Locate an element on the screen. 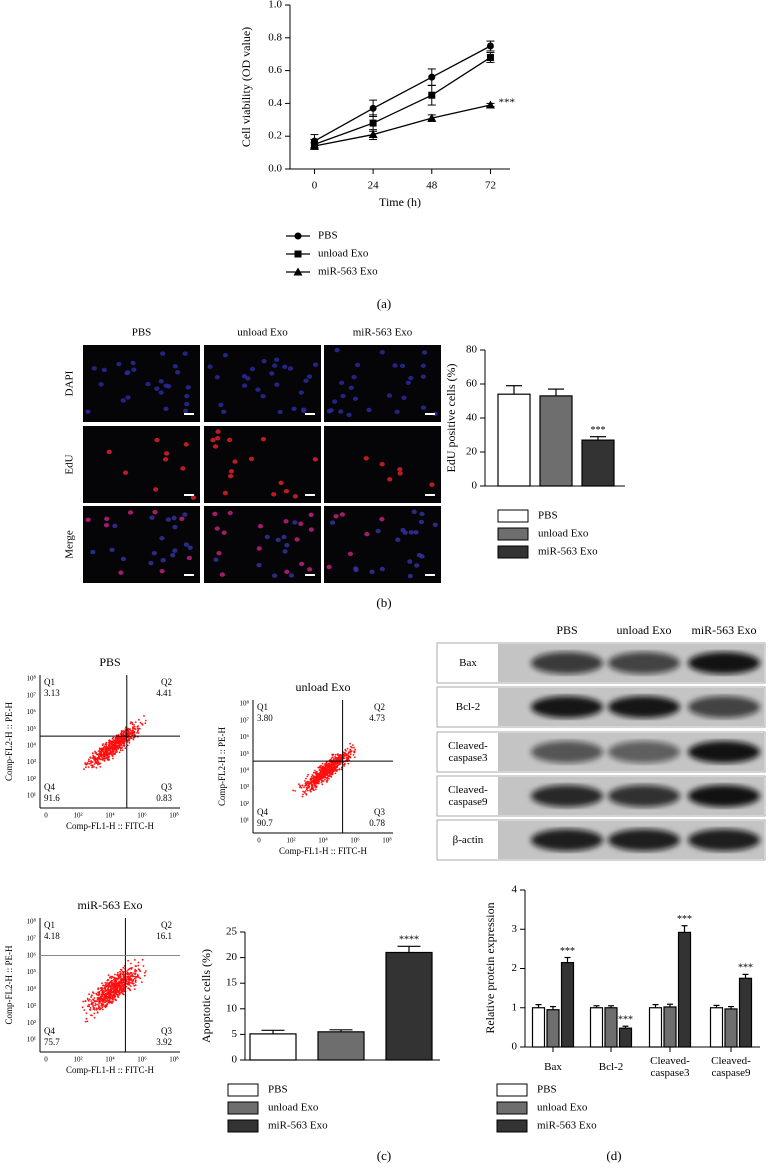 The height and width of the screenshot is (1168, 768). quadrant-name: Q3 is located at coordinates (166, 787).